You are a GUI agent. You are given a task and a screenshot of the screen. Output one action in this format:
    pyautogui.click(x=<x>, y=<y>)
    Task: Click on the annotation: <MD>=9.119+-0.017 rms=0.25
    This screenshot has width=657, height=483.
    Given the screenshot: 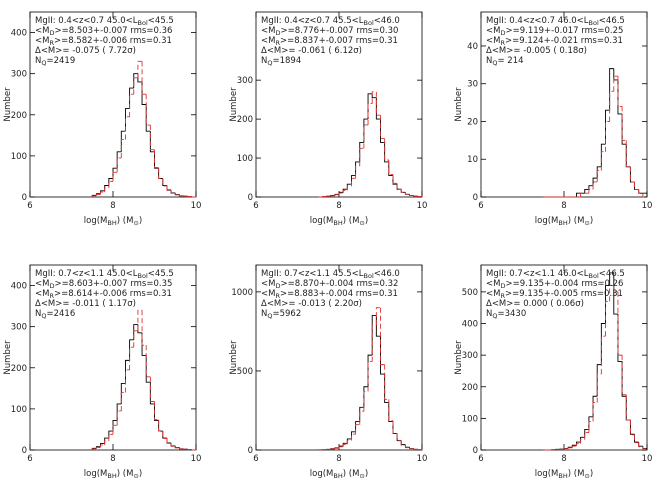 What is the action you would take?
    pyautogui.click(x=554, y=31)
    